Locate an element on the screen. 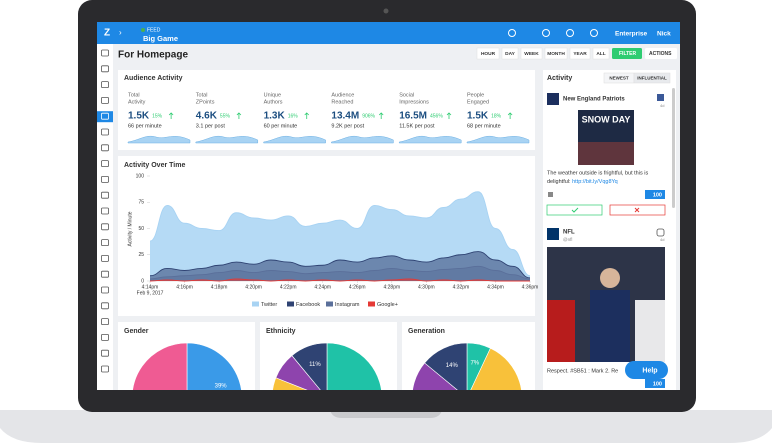  post-link: http://bit.ly/Vqg8Yq is located at coordinates (595, 182).